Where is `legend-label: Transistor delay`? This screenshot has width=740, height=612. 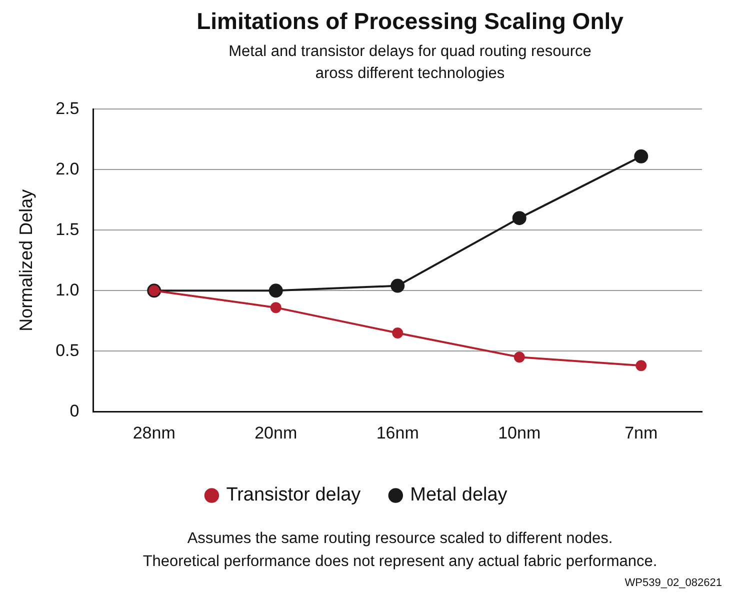 legend-label: Transistor delay is located at coordinates (294, 495).